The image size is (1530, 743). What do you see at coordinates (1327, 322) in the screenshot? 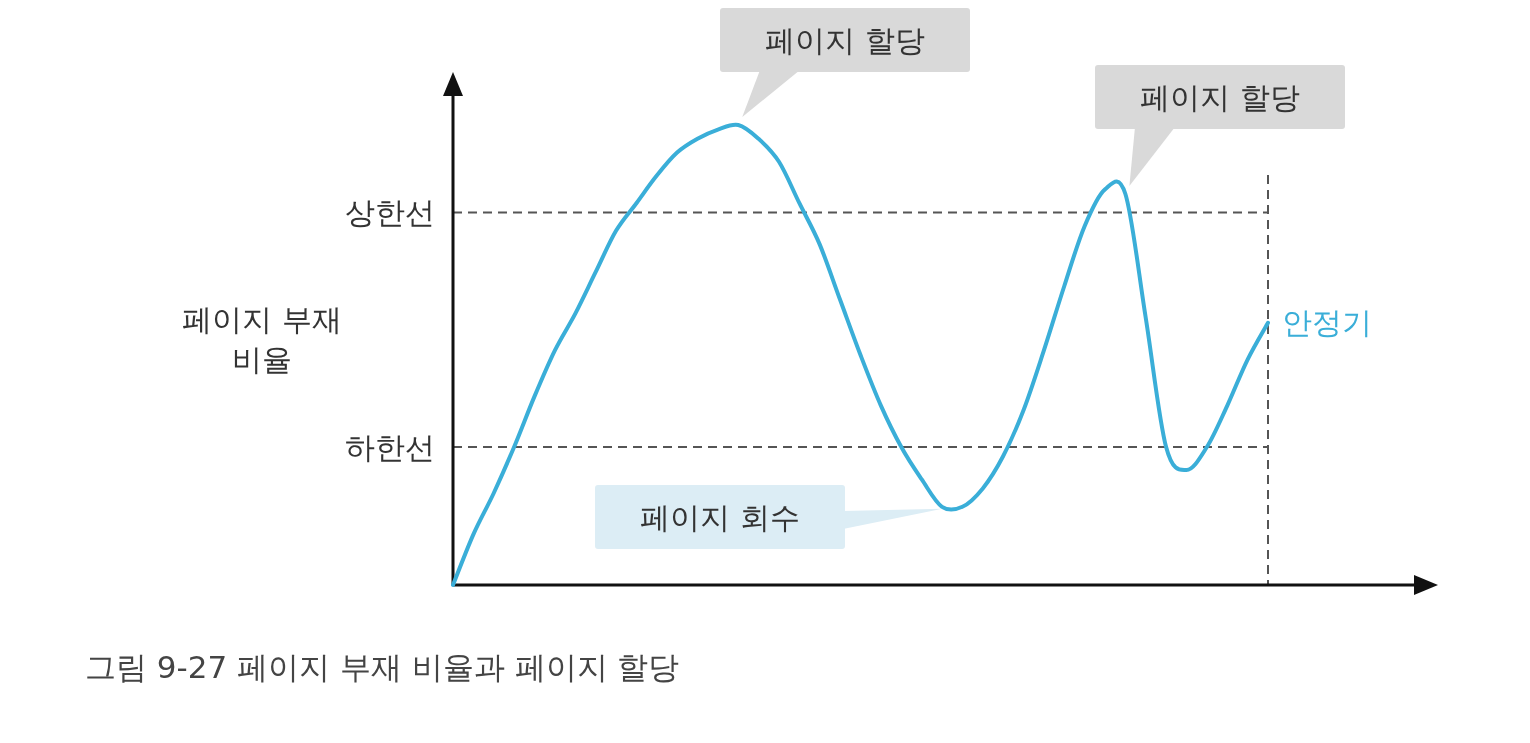
I see `series-label: 안정기` at bounding box center [1327, 322].